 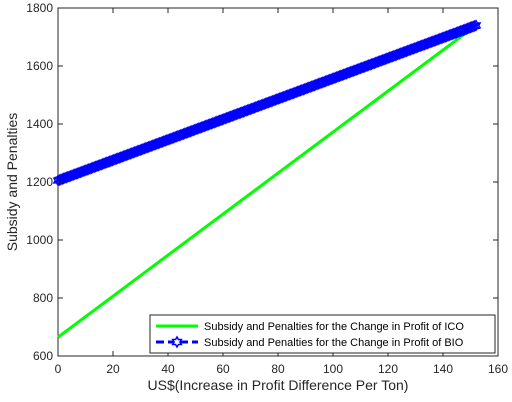 I want to click on x-tick-label: 80, so click(x=278, y=369).